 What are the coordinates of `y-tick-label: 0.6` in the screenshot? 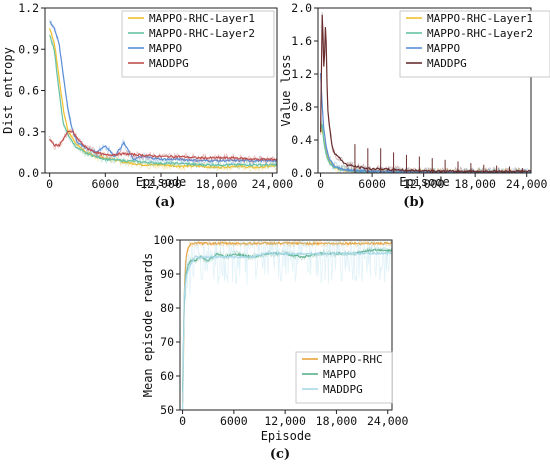 It's located at (28, 91).